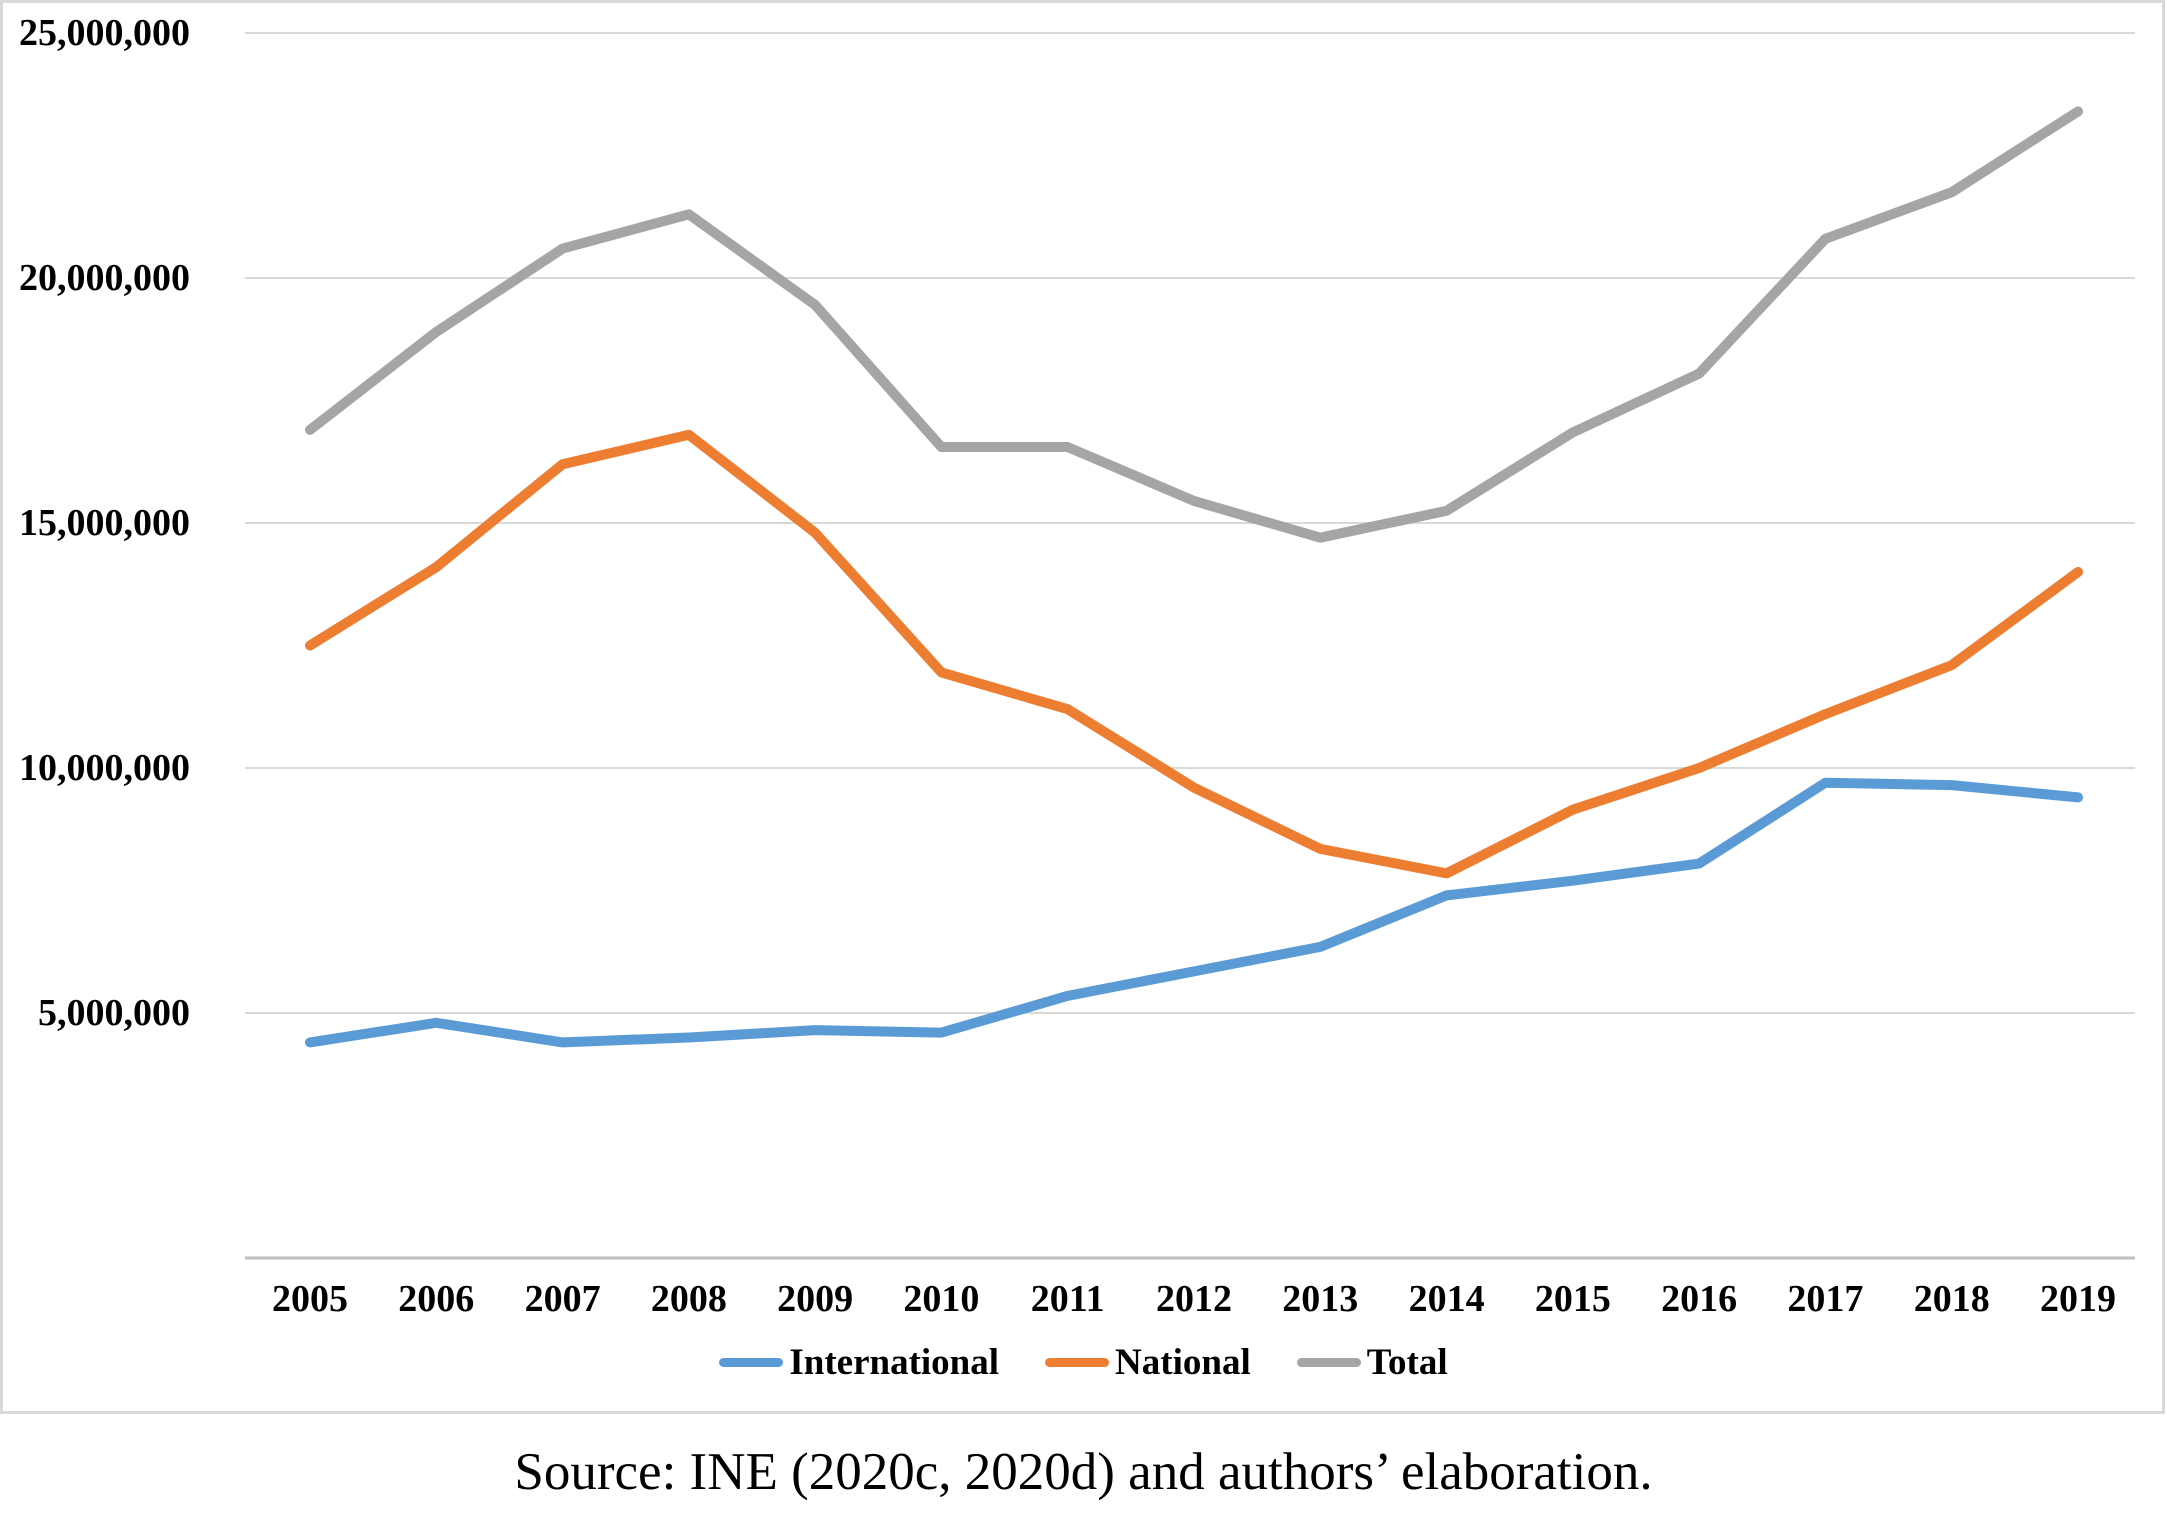 Image resolution: width=2167 pixels, height=1527 pixels. What do you see at coordinates (1194, 1299) in the screenshot?
I see `x-axis-tick-label: 2012` at bounding box center [1194, 1299].